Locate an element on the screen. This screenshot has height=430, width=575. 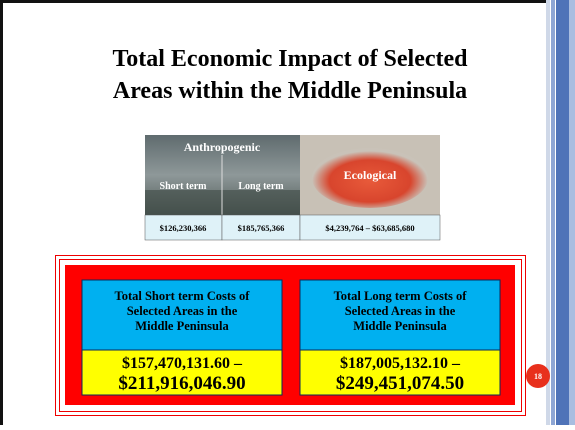
value: $126,230,366 is located at coordinates (183, 228).